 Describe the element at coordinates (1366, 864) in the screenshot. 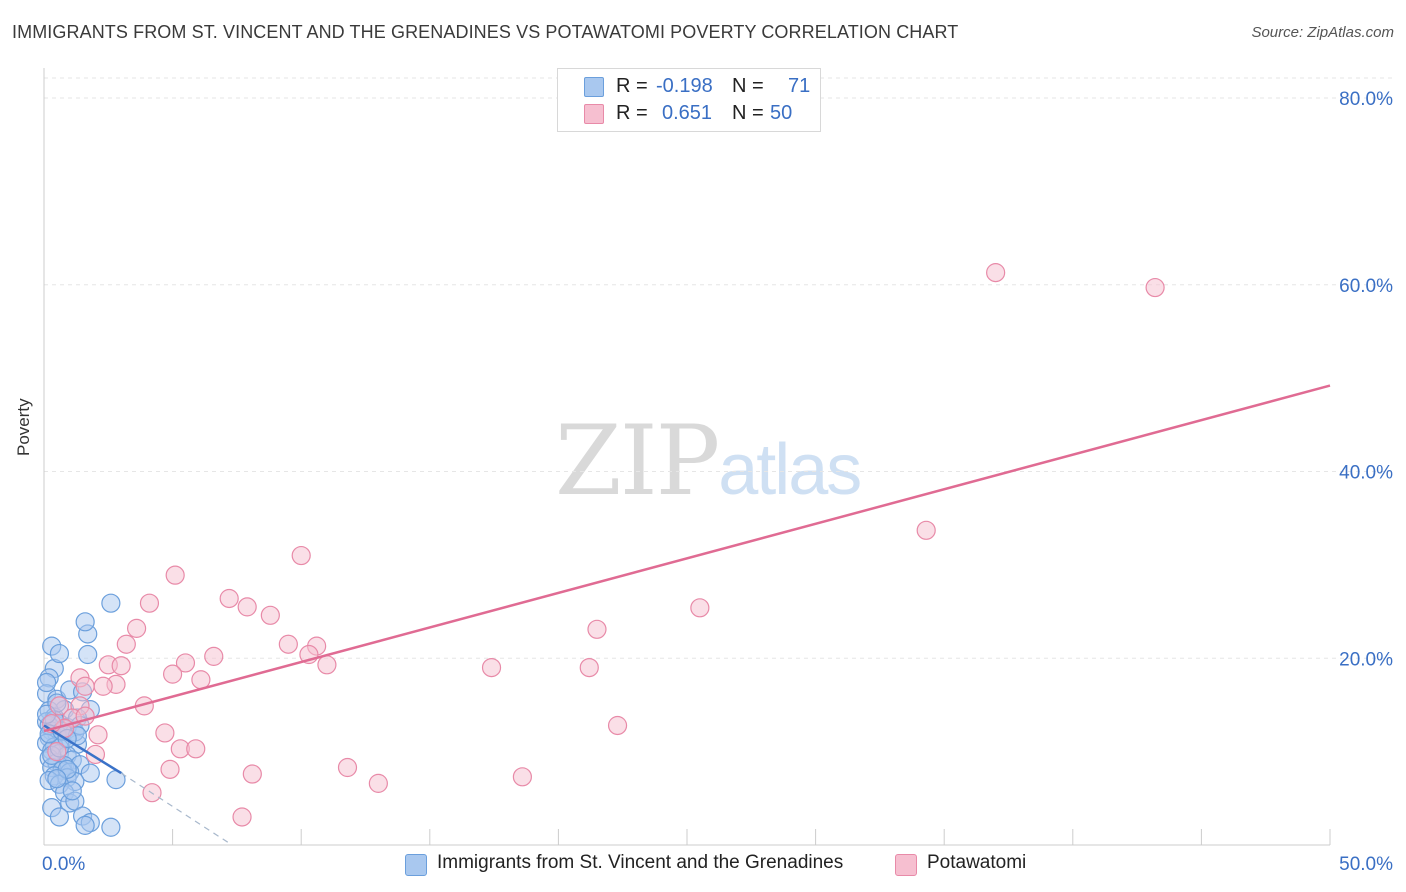

I see `x-tick-label: 50.0%` at that location.